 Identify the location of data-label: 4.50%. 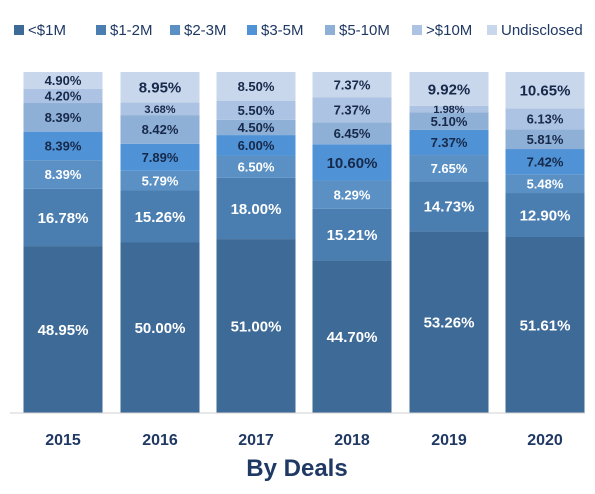
(256, 127).